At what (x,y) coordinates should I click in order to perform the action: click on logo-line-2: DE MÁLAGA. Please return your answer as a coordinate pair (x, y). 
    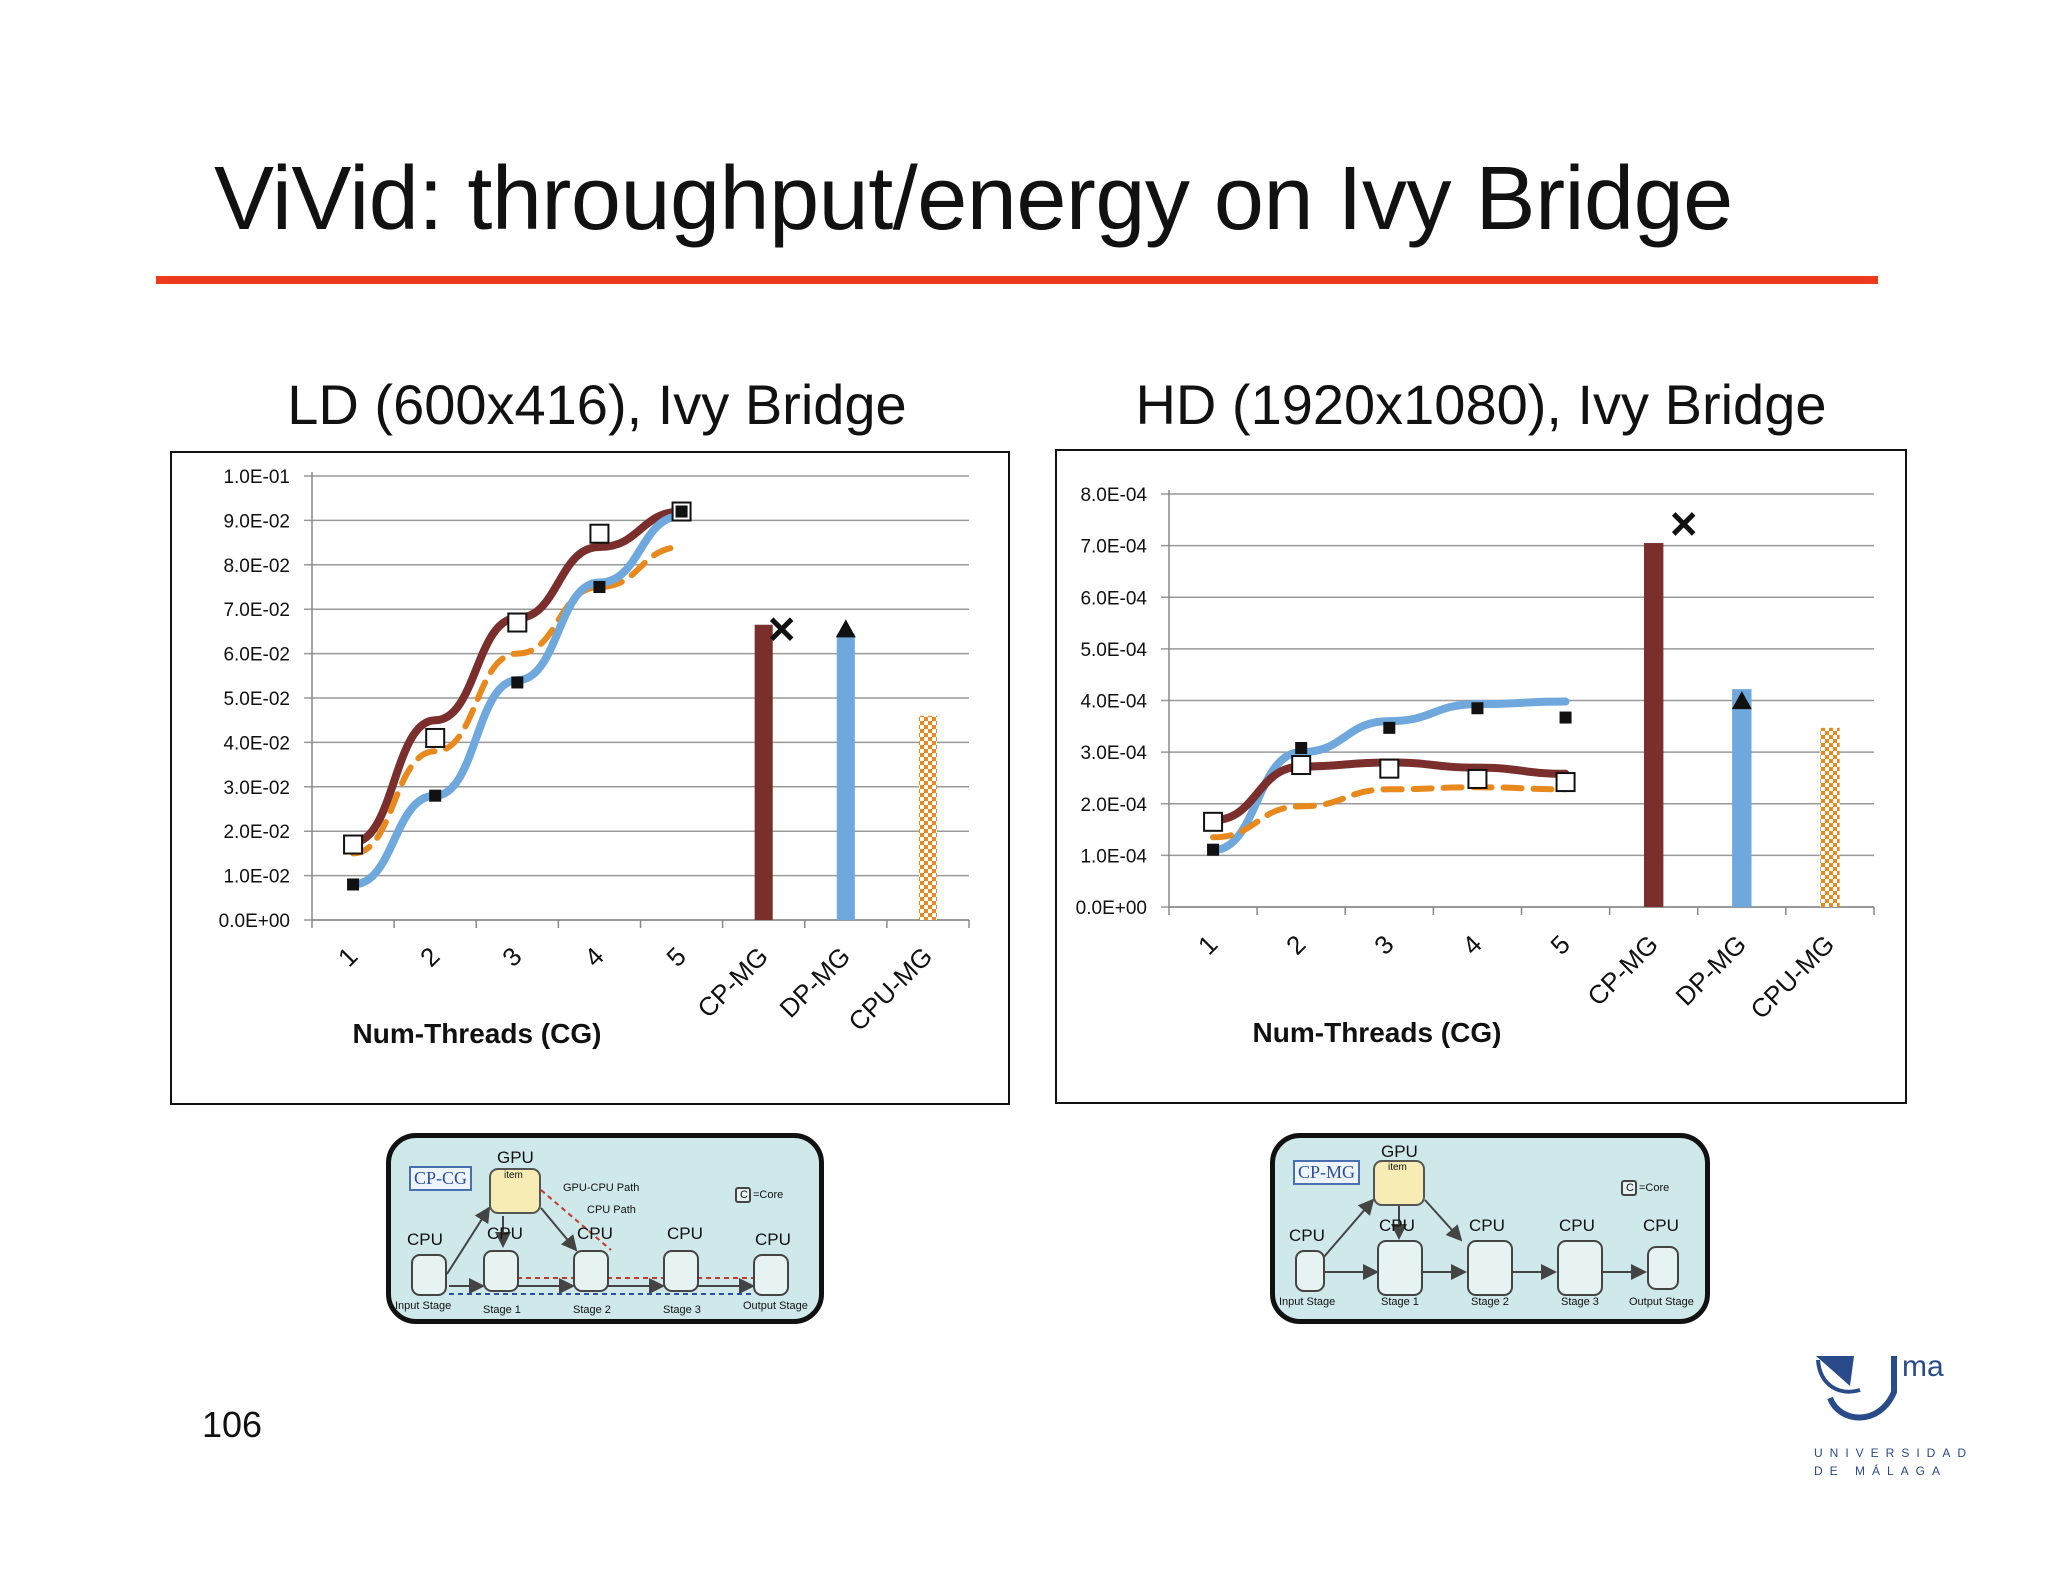
    Looking at the image, I should click on (1881, 1471).